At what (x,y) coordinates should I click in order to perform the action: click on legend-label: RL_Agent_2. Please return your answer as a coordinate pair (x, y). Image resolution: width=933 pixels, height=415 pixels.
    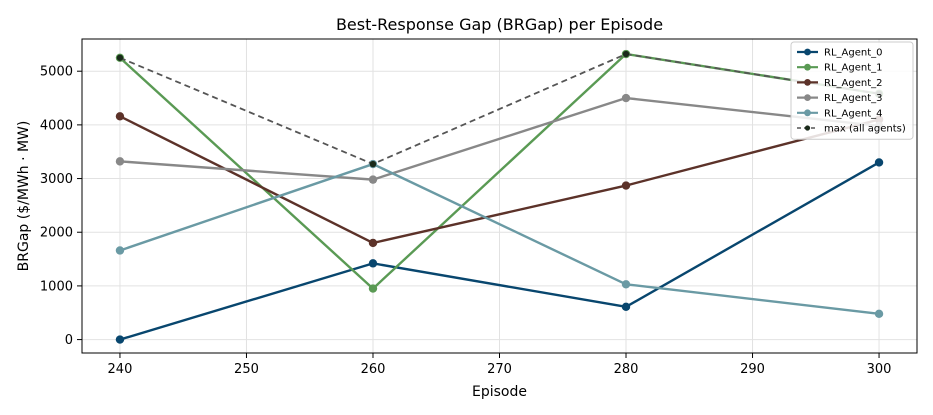
    Looking at the image, I should click on (853, 83).